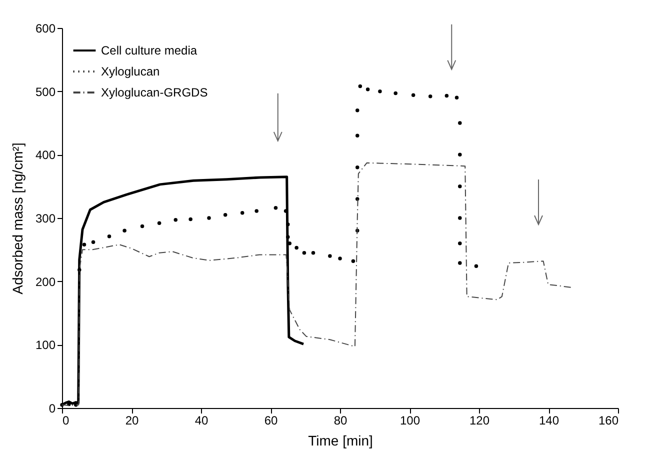 This screenshot has height=468, width=651. What do you see at coordinates (45, 281) in the screenshot?
I see `y-tick-label: 200` at bounding box center [45, 281].